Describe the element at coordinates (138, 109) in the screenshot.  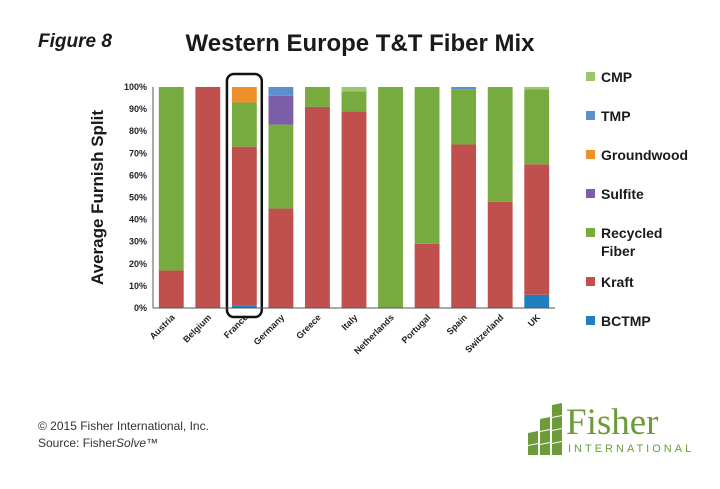
I see `y-tick-label: 90%` at that location.